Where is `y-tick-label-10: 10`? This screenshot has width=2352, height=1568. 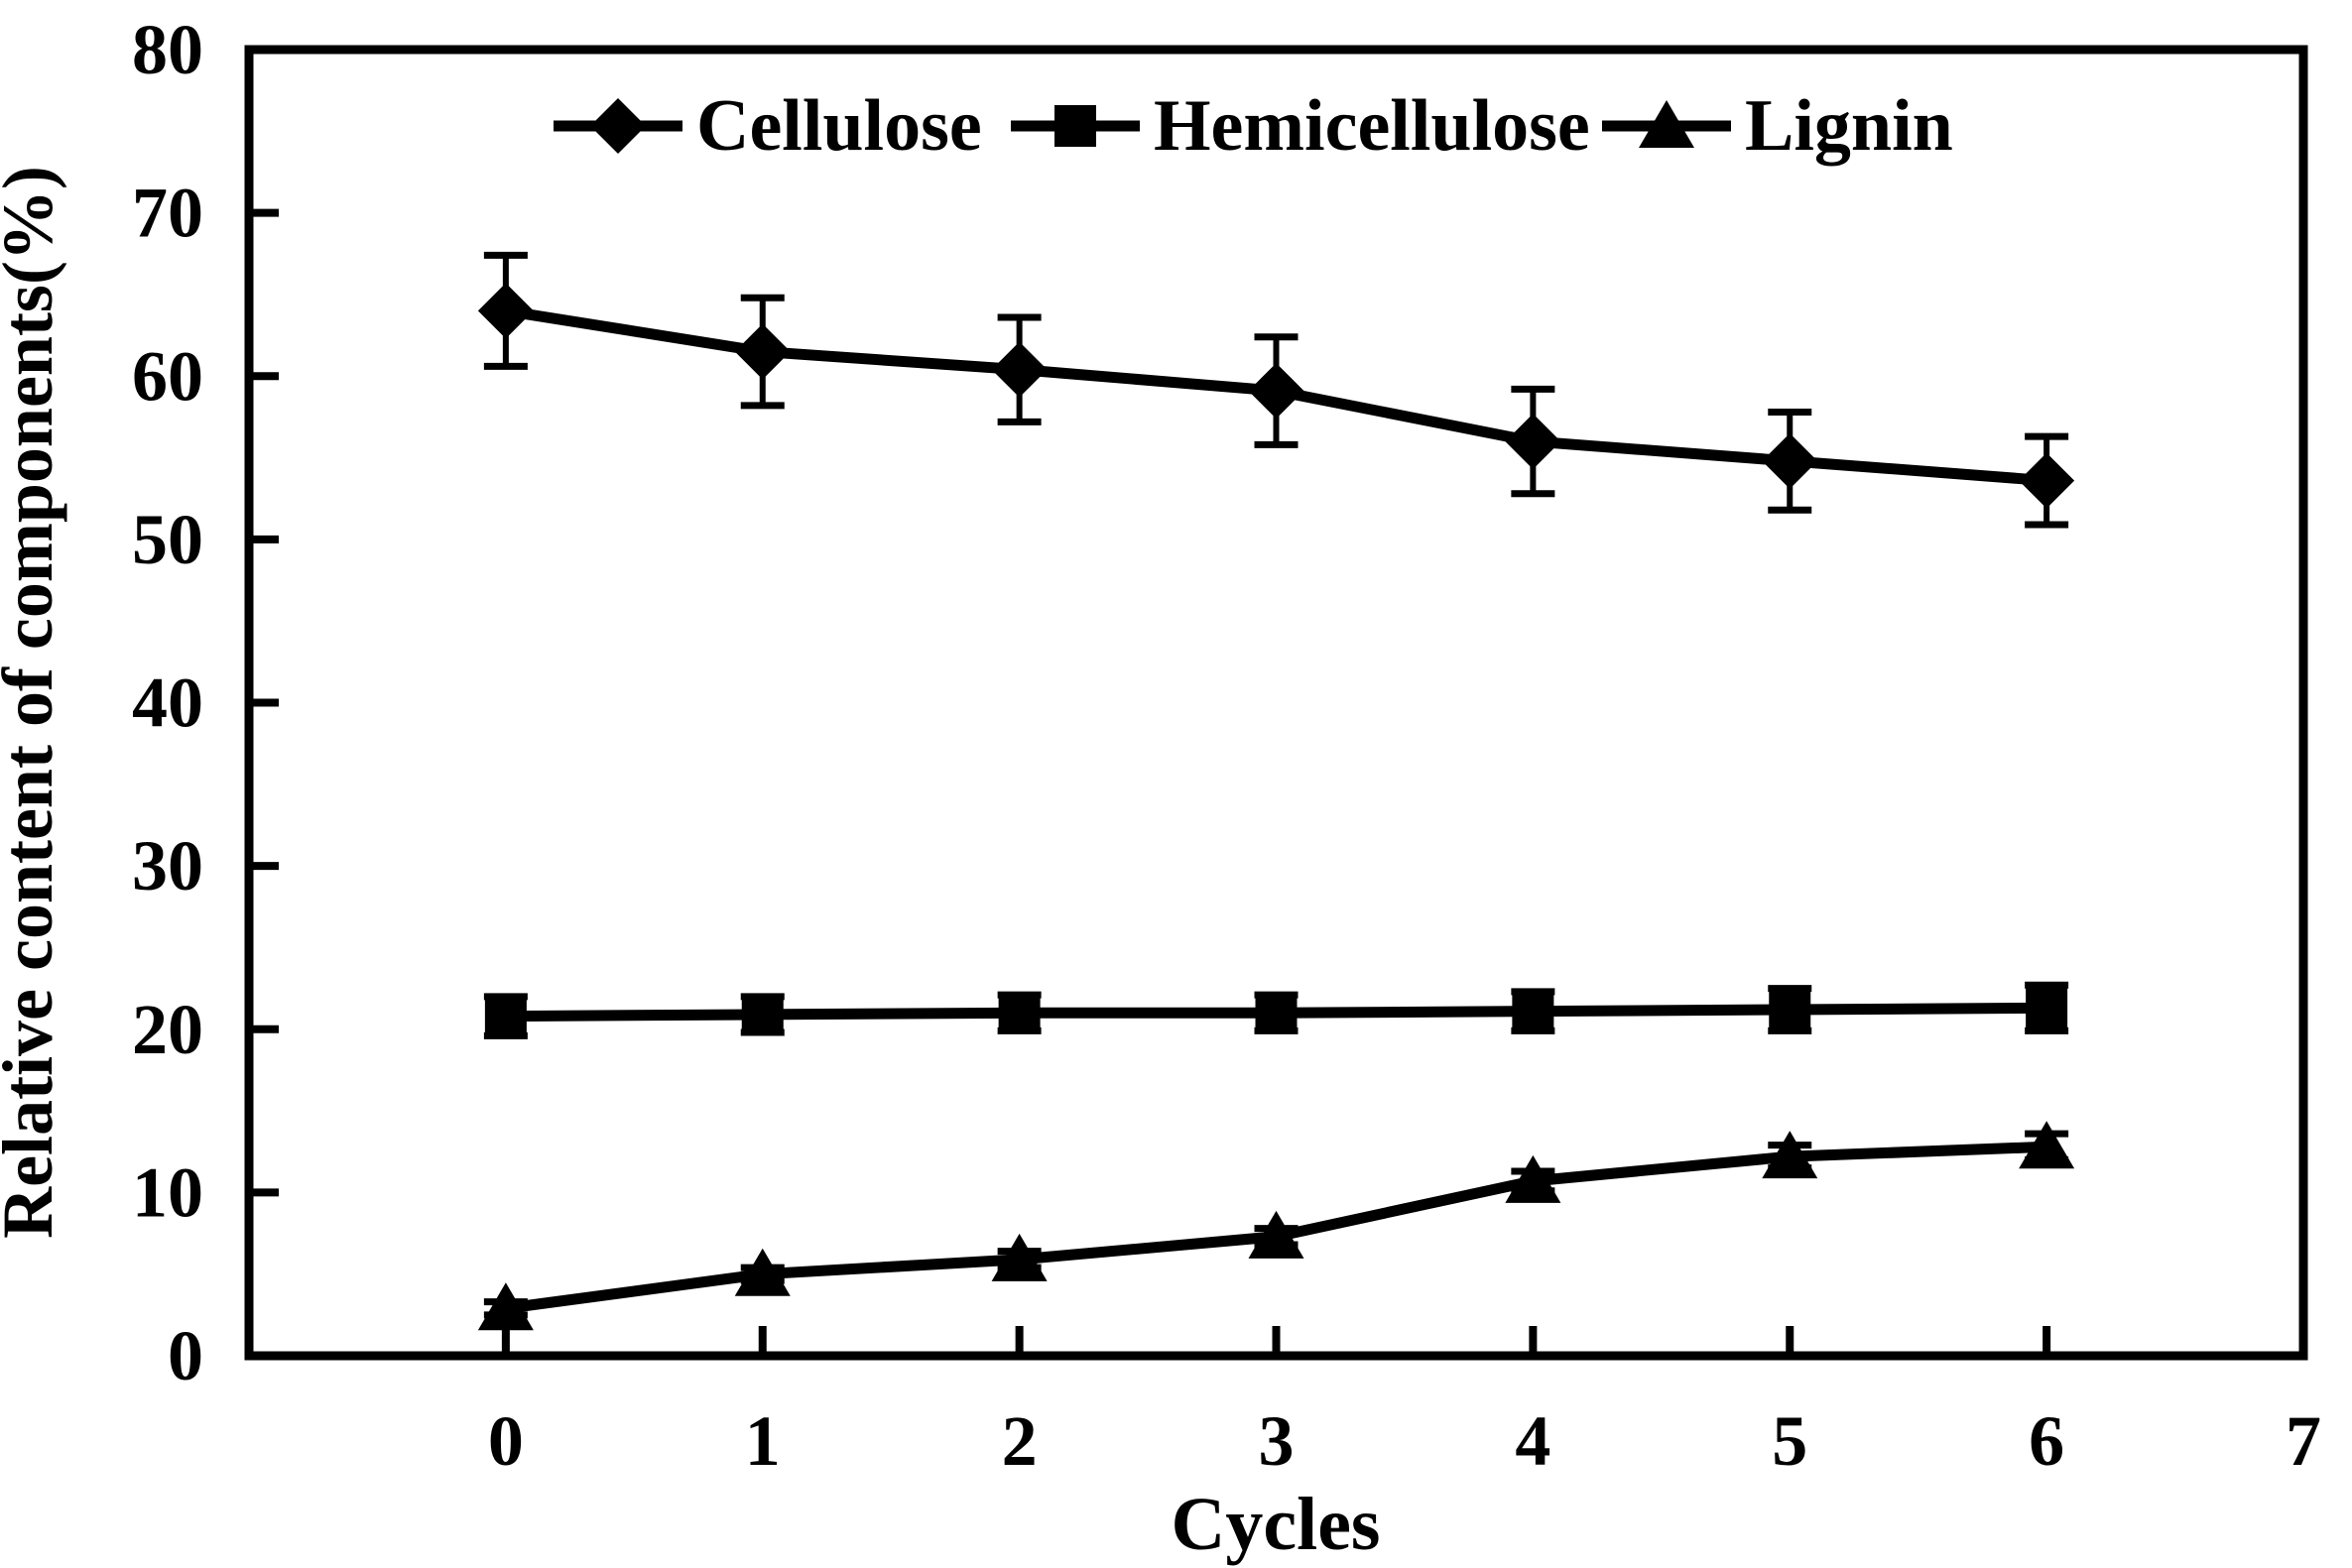
y-tick-label-10: 10 is located at coordinates (167, 1192).